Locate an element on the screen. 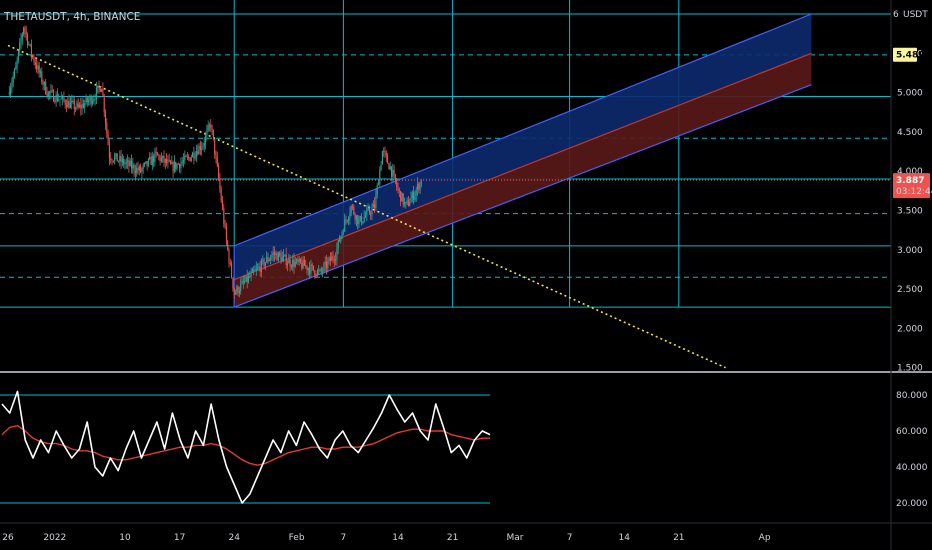  time-tick-label: 24 is located at coordinates (234, 538).